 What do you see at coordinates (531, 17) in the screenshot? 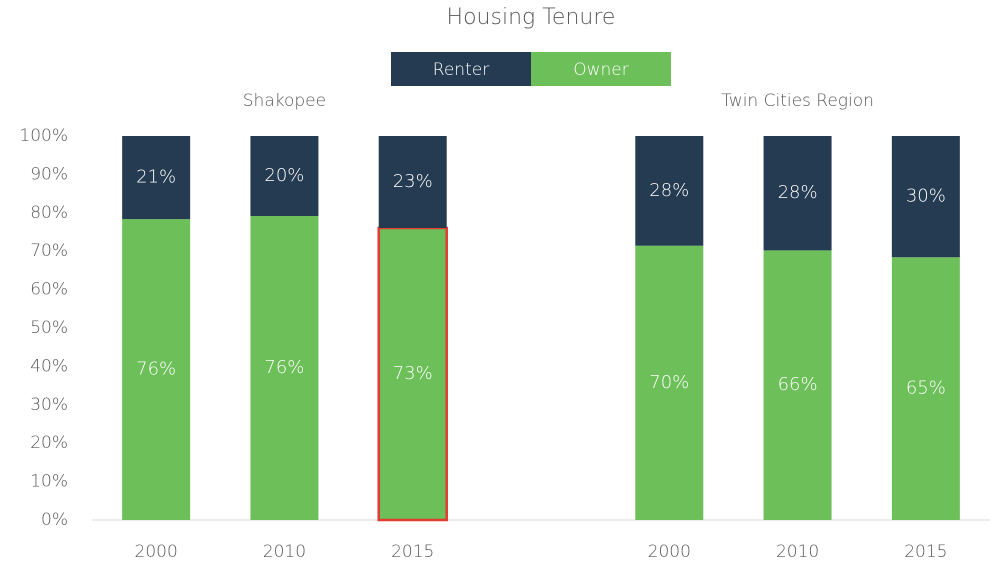
I see `chart-title: Housing Tenure` at bounding box center [531, 17].